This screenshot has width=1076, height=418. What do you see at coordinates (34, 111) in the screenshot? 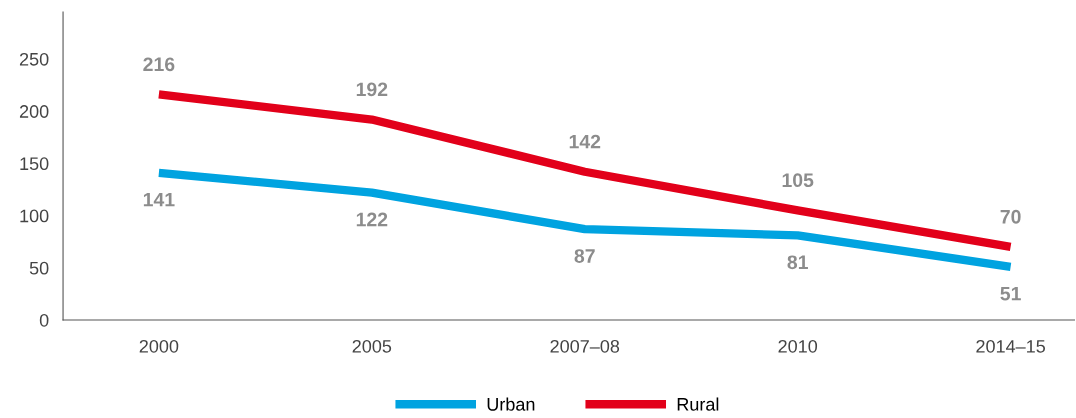
I see `y-tick-label: 200` at bounding box center [34, 111].